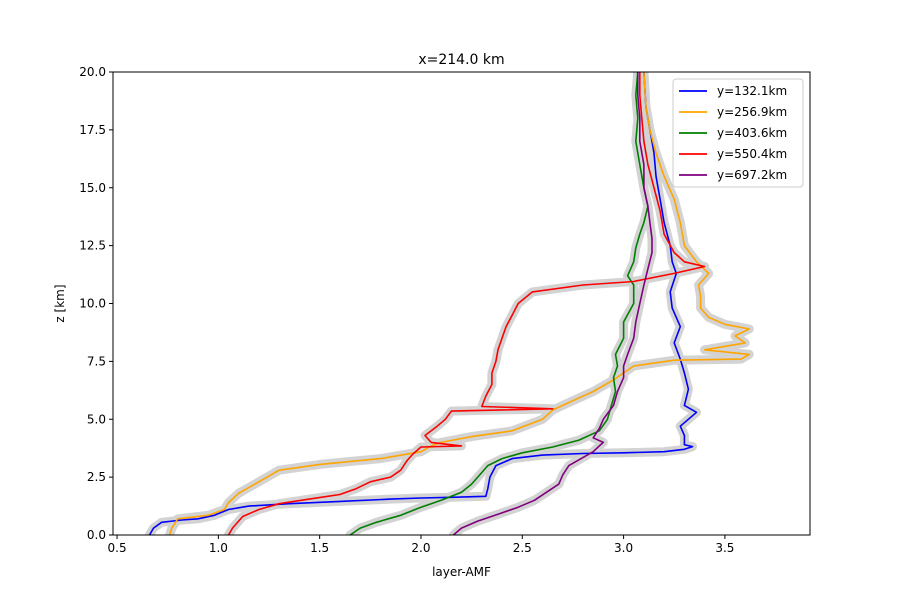 The image size is (900, 600). Describe the element at coordinates (319, 548) in the screenshot. I see `x-tick-label: 1.5` at that location.